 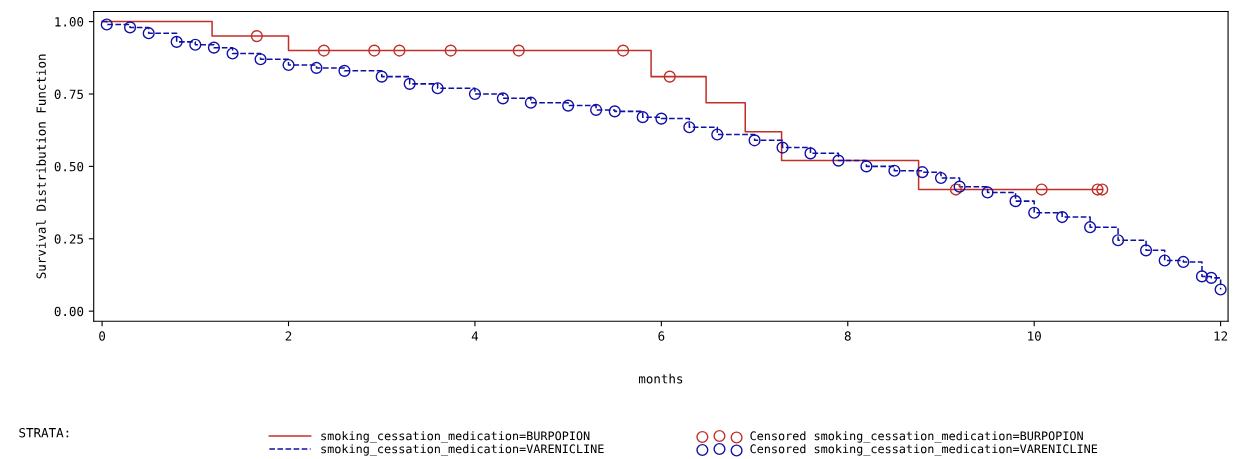 I want to click on x-tick-label: 12, so click(x=1221, y=336).